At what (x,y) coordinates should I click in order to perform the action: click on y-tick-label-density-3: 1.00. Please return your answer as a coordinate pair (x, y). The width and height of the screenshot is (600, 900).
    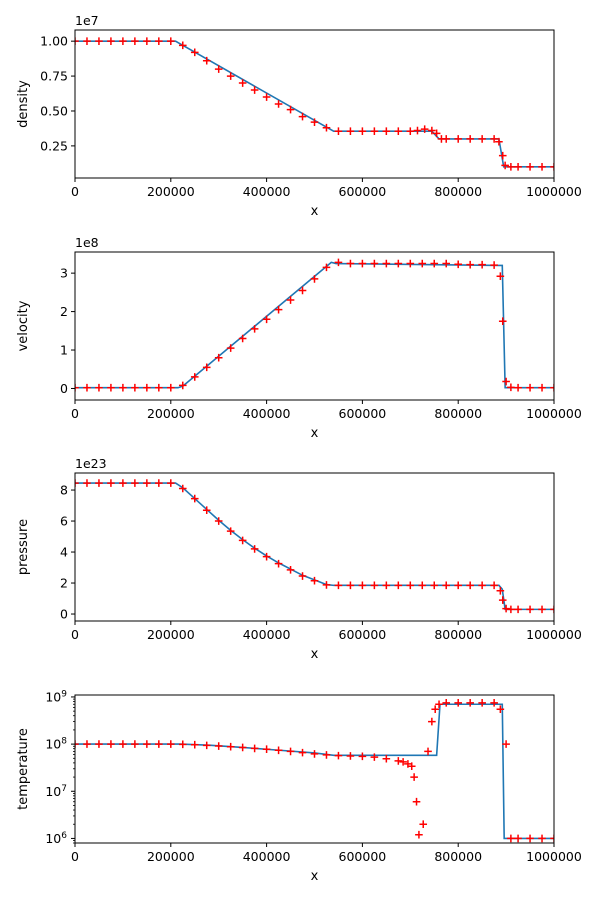
    Looking at the image, I should click on (54, 41).